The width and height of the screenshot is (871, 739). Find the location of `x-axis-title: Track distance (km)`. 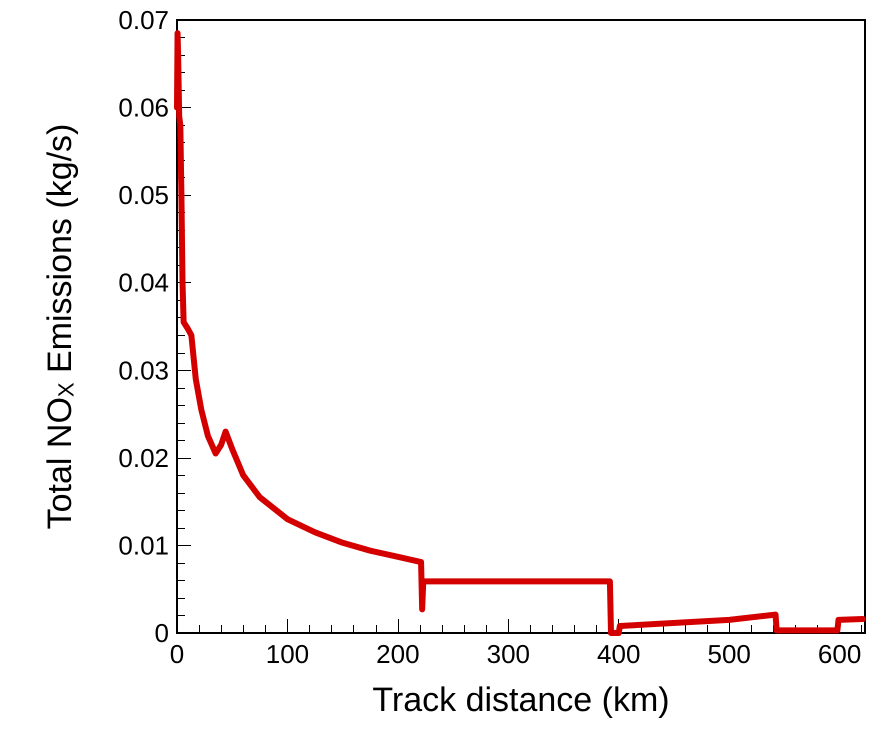

x-axis-title: Track distance (km) is located at coordinates (521, 700).